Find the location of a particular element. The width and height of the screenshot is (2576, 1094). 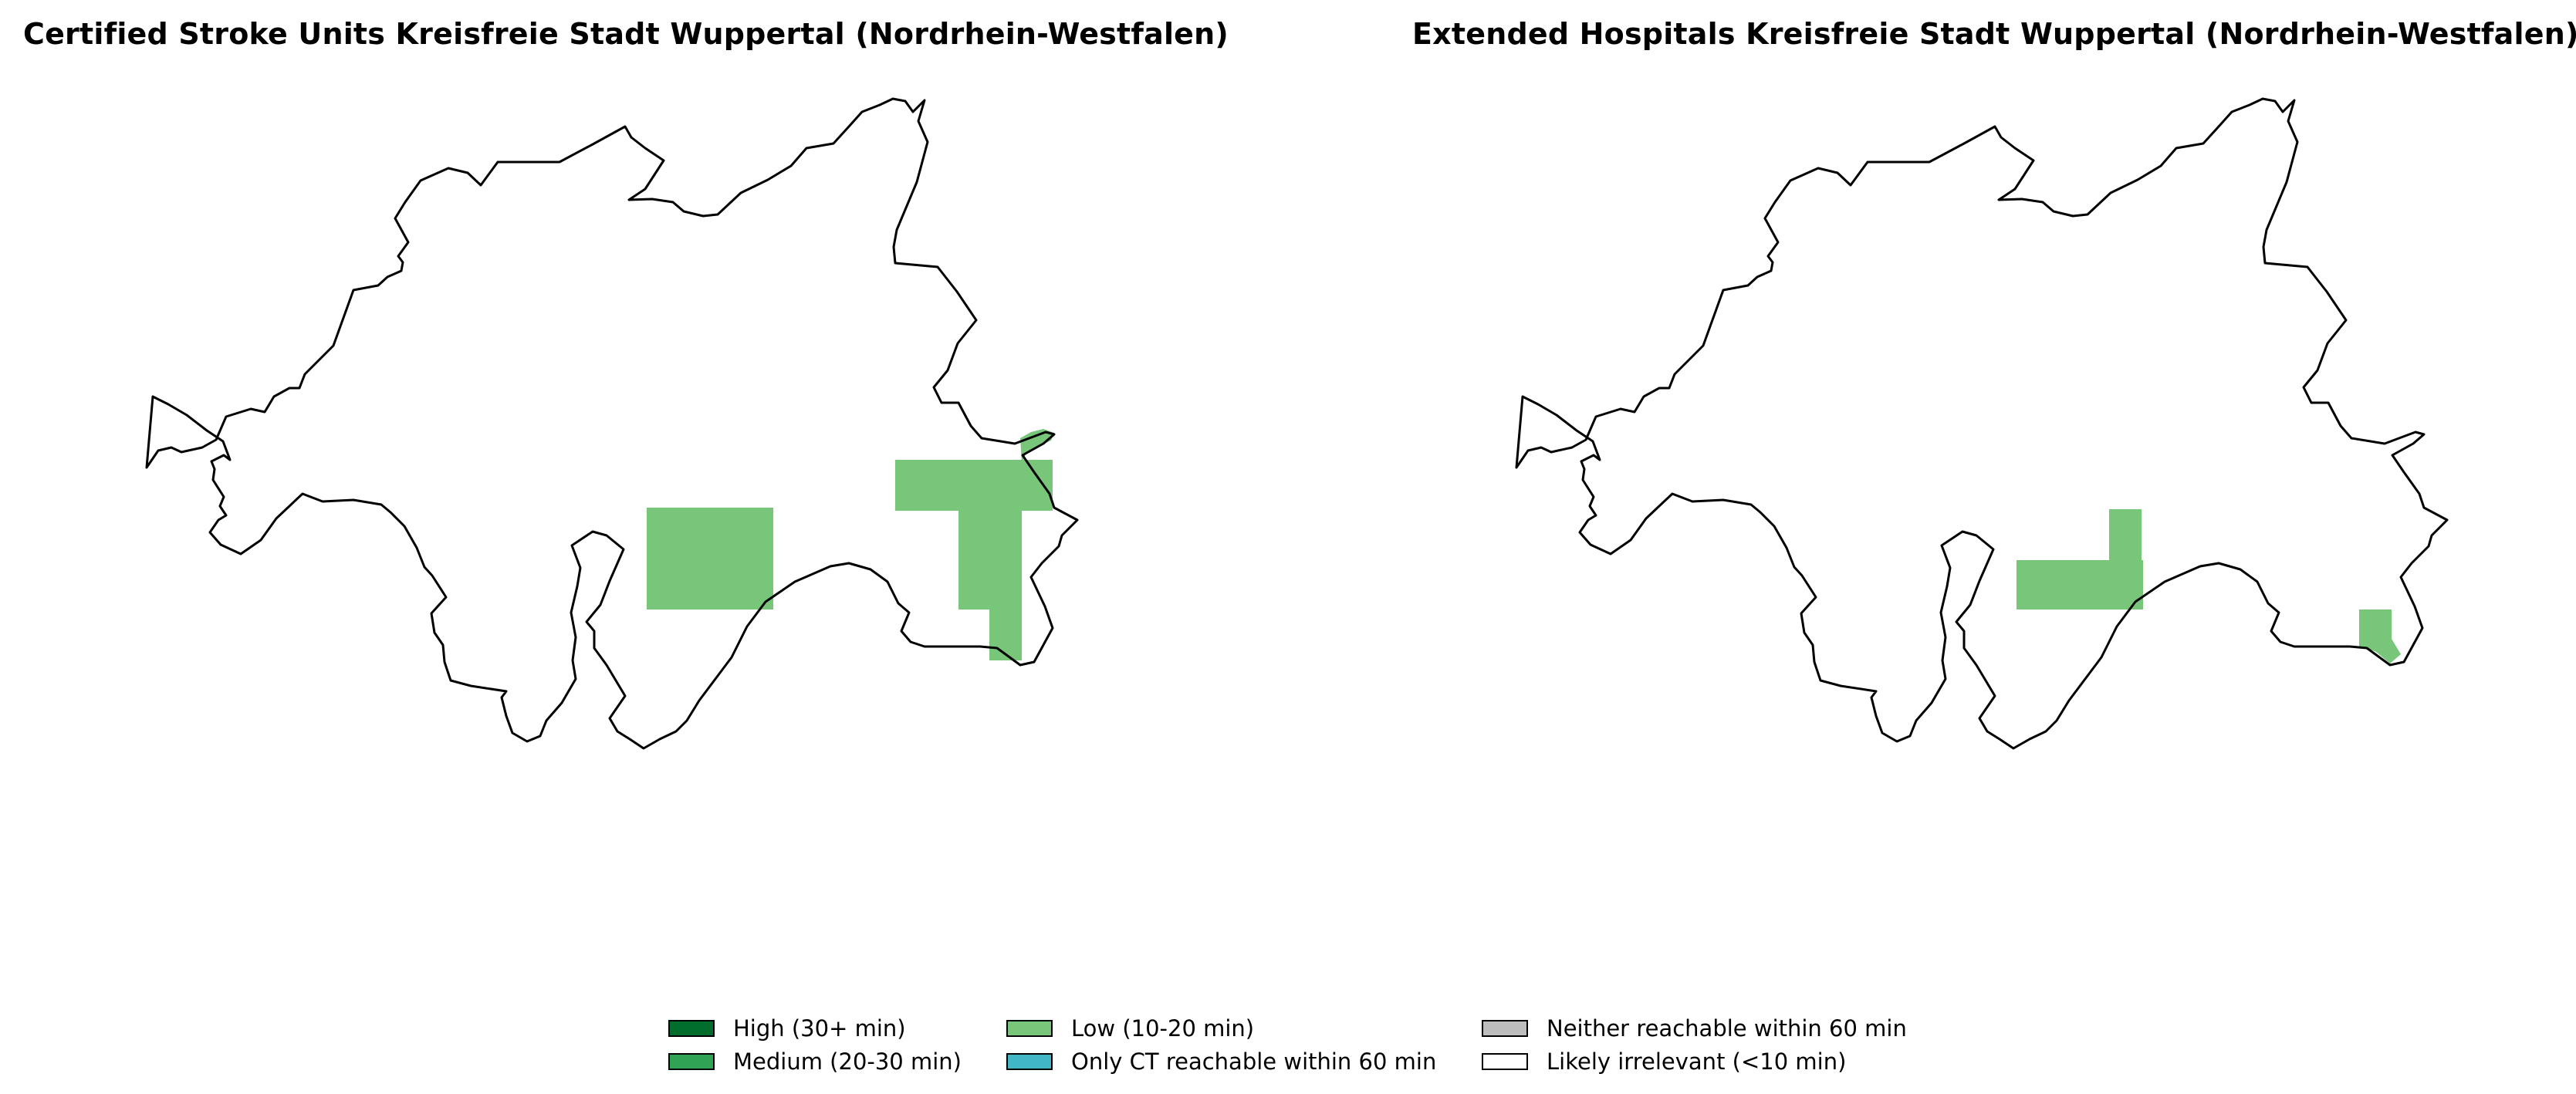

legend-swatch-neither is located at coordinates (1505, 1028).